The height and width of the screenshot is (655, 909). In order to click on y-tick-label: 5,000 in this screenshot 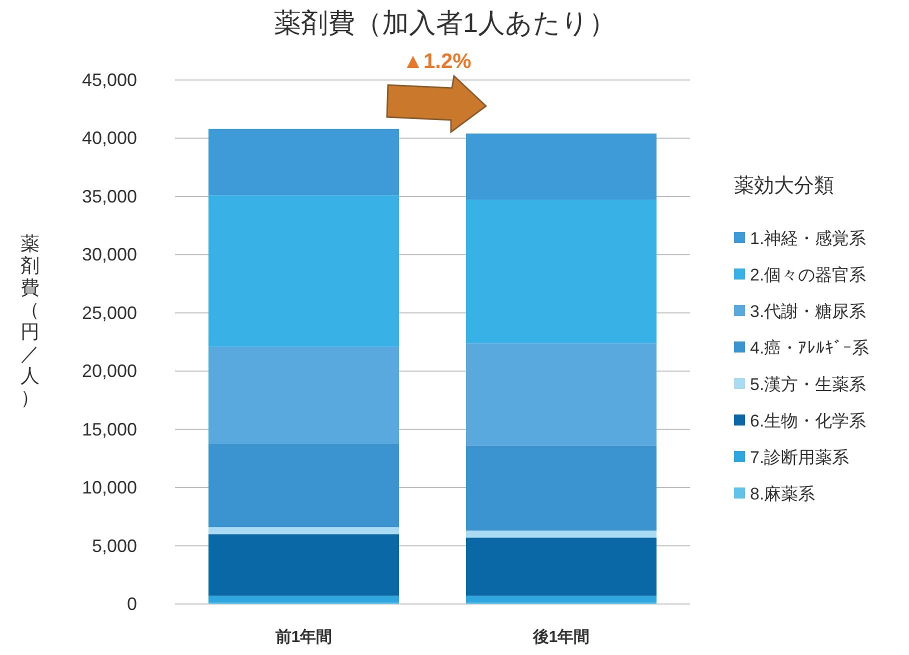, I will do `click(114, 546)`.